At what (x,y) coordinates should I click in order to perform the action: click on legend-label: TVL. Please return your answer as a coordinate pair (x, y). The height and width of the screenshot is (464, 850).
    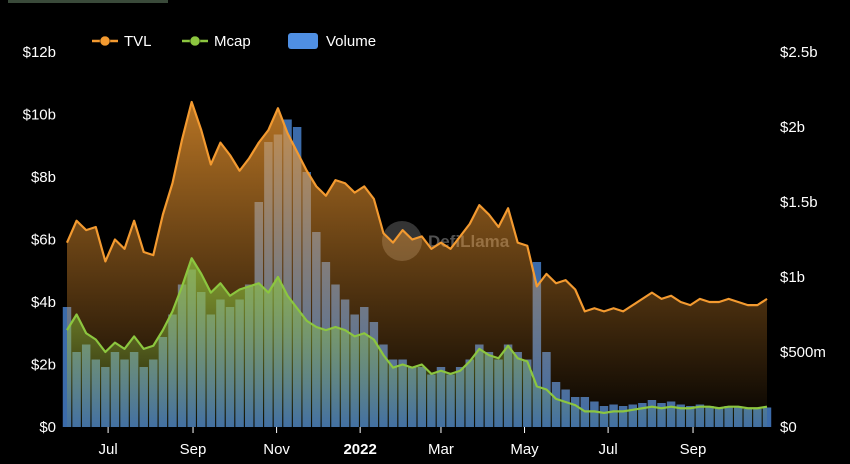
    Looking at the image, I should click on (138, 41).